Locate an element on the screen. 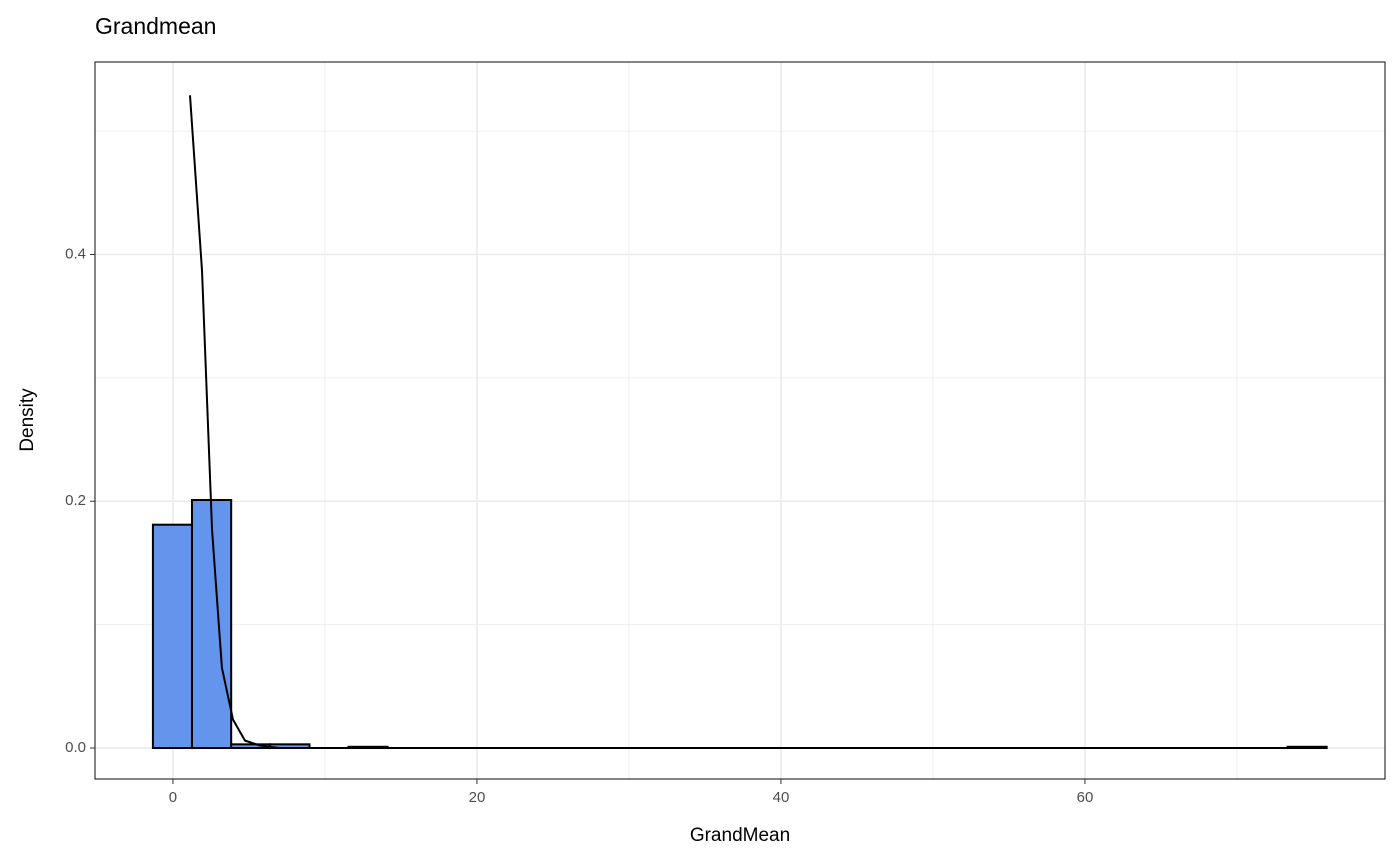 The height and width of the screenshot is (865, 1400). y-tick-label: 0.0 is located at coordinates (75, 747).